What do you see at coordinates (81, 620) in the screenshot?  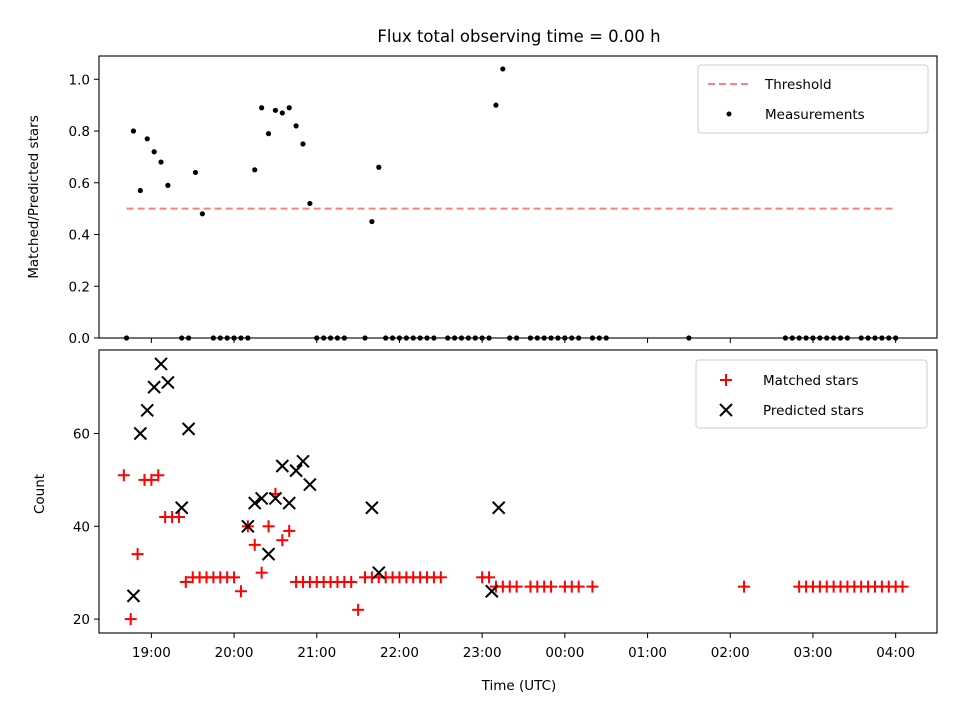 I see `bottom-y-tick-label: 20` at bounding box center [81, 620].